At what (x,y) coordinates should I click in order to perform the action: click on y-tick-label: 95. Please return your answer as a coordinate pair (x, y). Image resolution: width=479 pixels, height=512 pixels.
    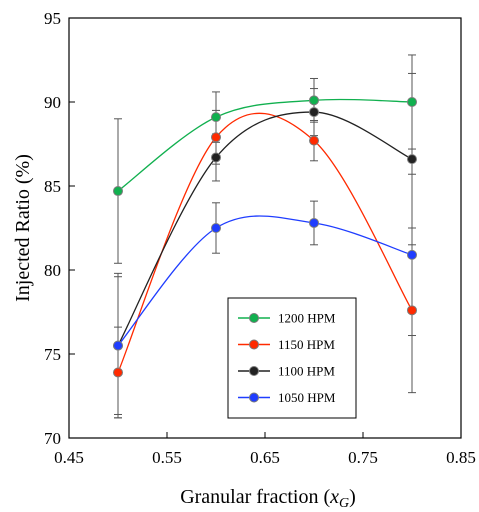
    Looking at the image, I should click on (52, 18).